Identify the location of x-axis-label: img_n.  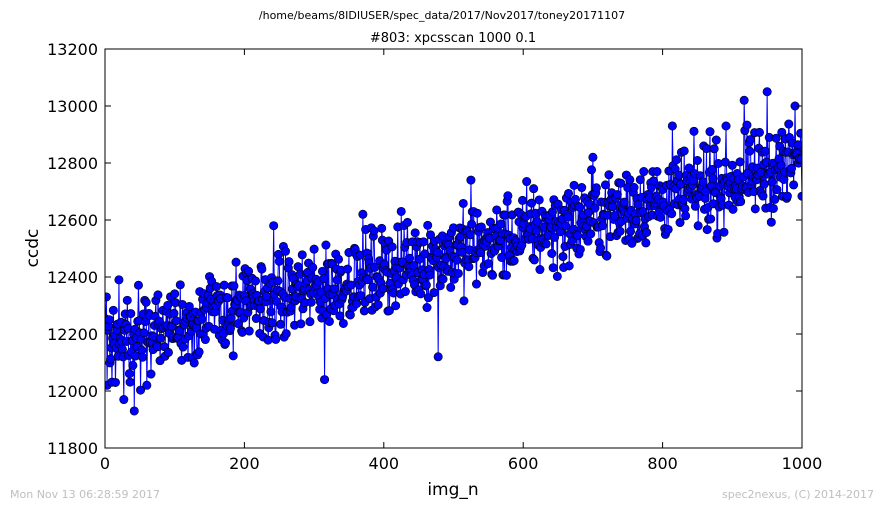
(452, 490).